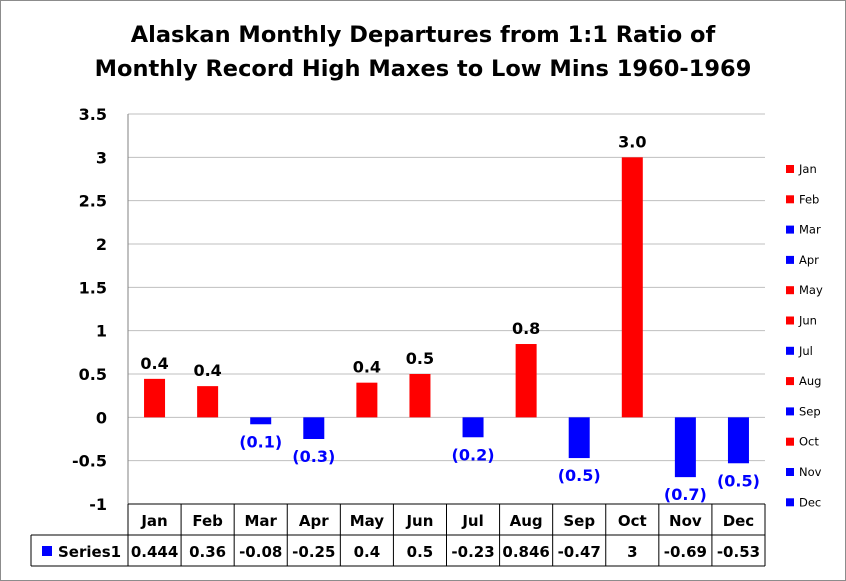 The height and width of the screenshot is (581, 846). I want to click on data-label: (0.2), so click(473, 454).